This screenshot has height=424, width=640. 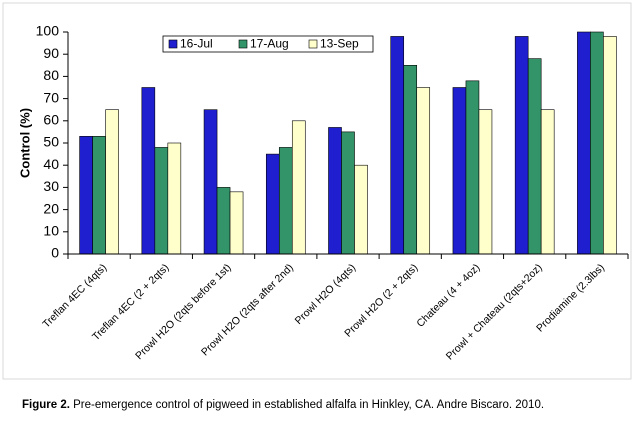 I want to click on y-tick-label: 80, so click(x=51, y=75).